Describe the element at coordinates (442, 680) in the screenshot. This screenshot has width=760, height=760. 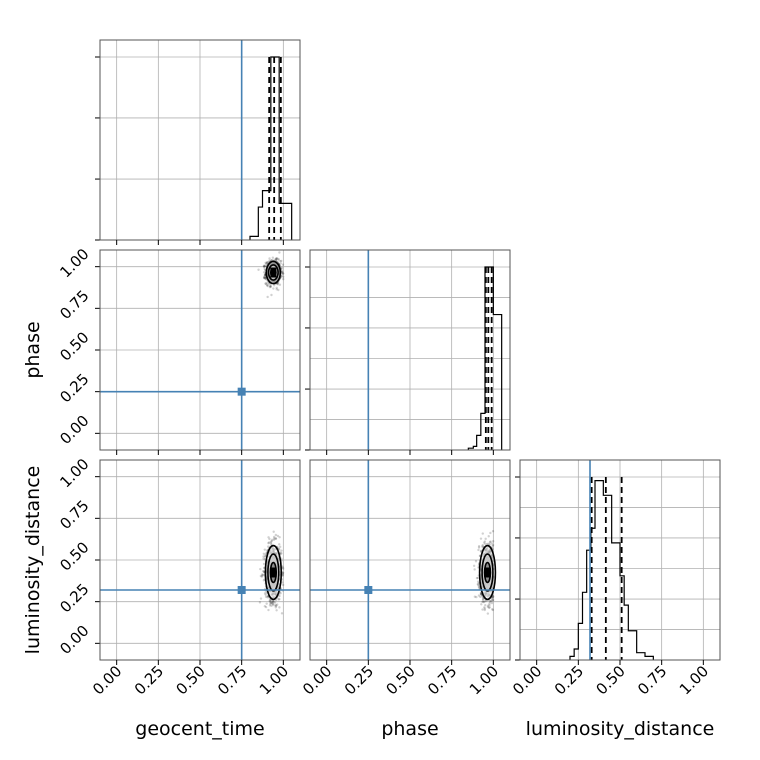
I see `xtick-label-1-3: 0.75` at that location.